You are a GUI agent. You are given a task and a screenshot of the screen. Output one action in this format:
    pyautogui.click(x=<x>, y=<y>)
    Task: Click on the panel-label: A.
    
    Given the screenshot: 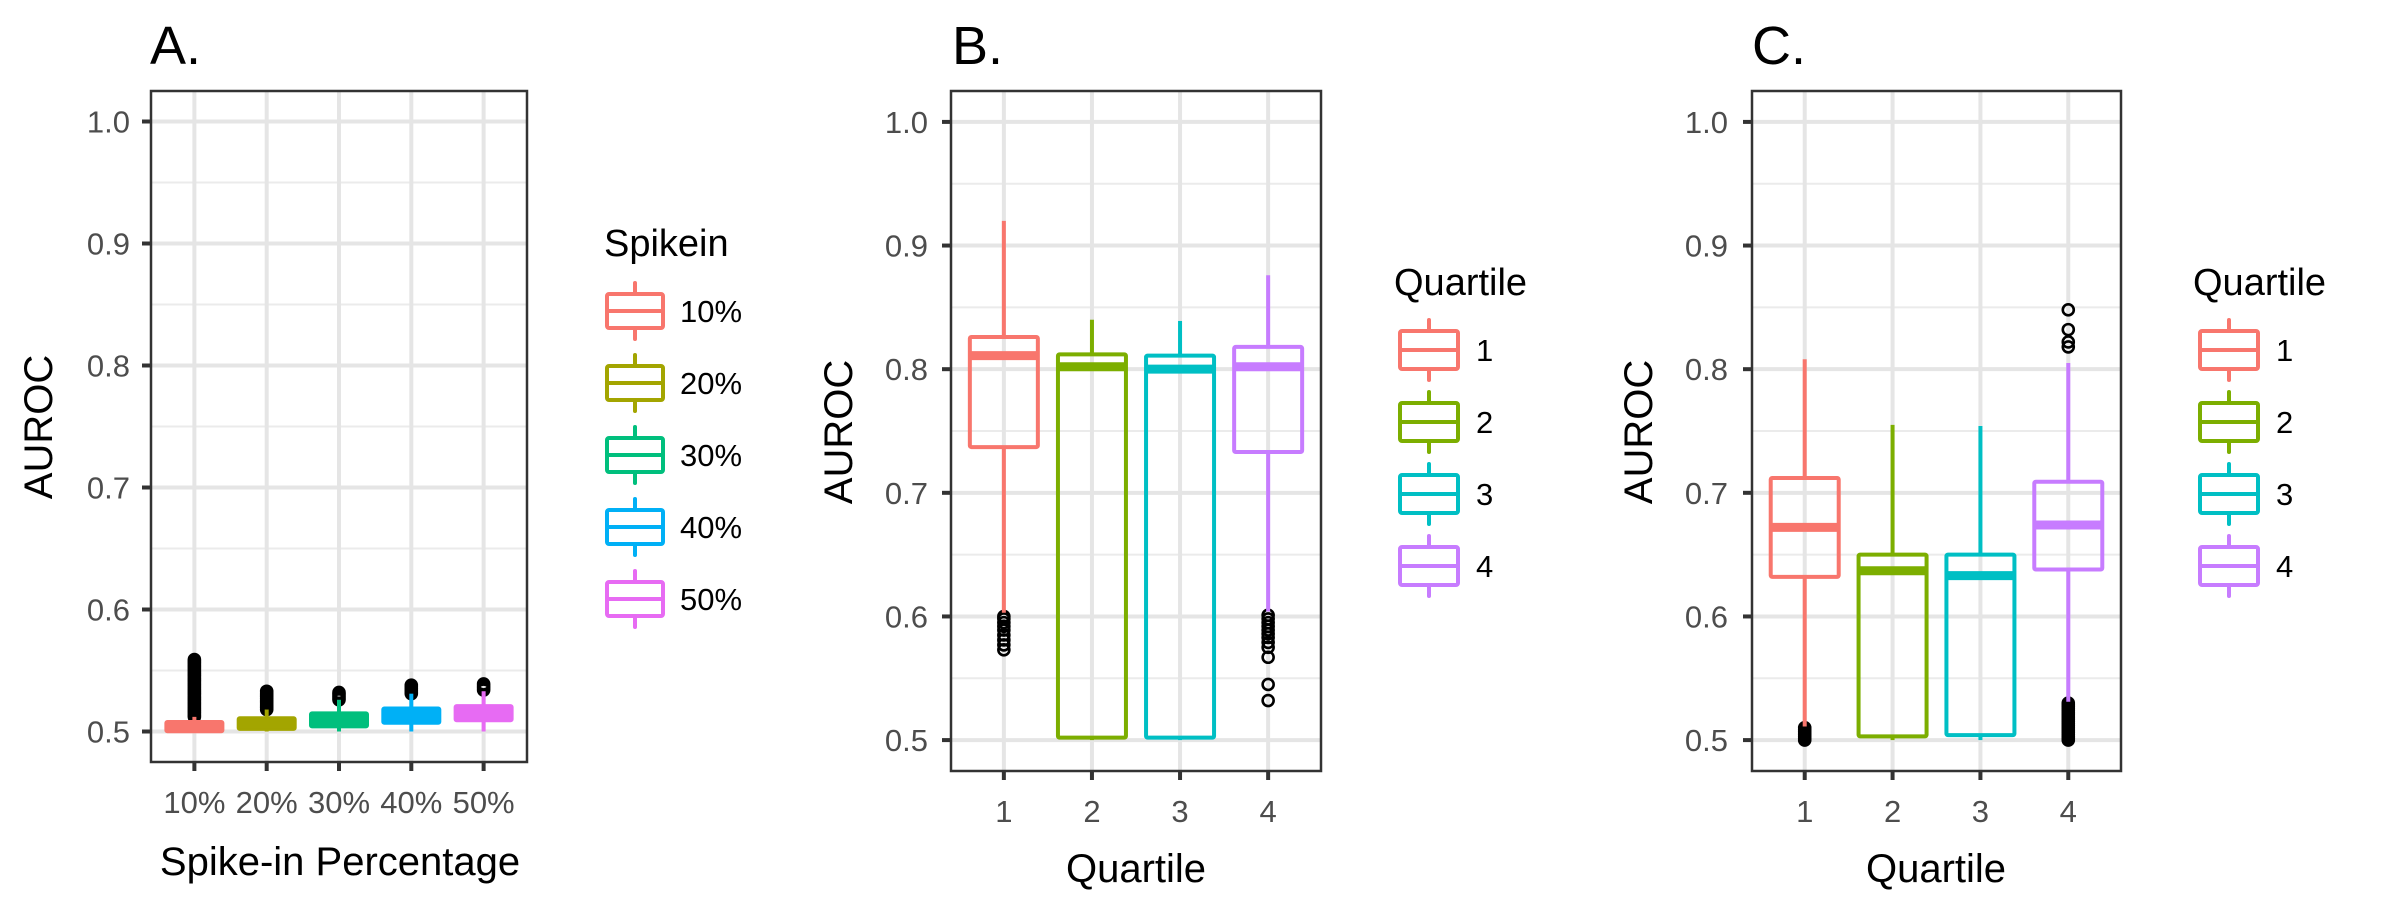 What is the action you would take?
    pyautogui.click(x=175, y=46)
    